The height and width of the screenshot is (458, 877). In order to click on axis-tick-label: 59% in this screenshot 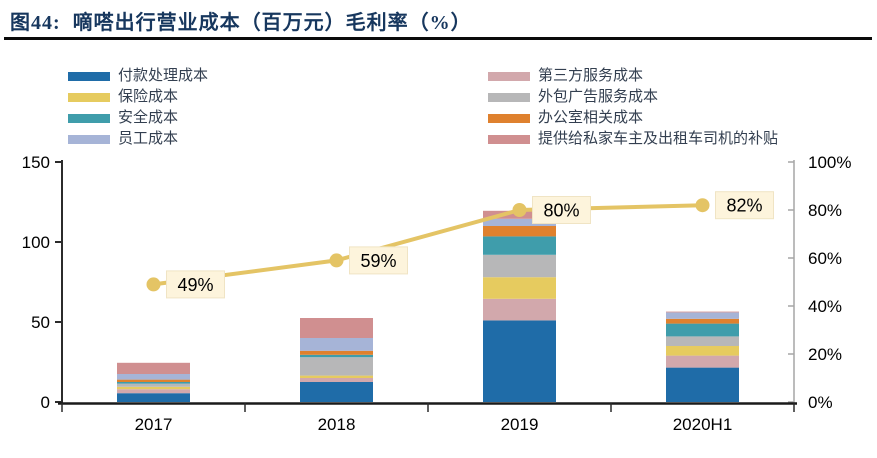, I will do `click(378, 261)`.